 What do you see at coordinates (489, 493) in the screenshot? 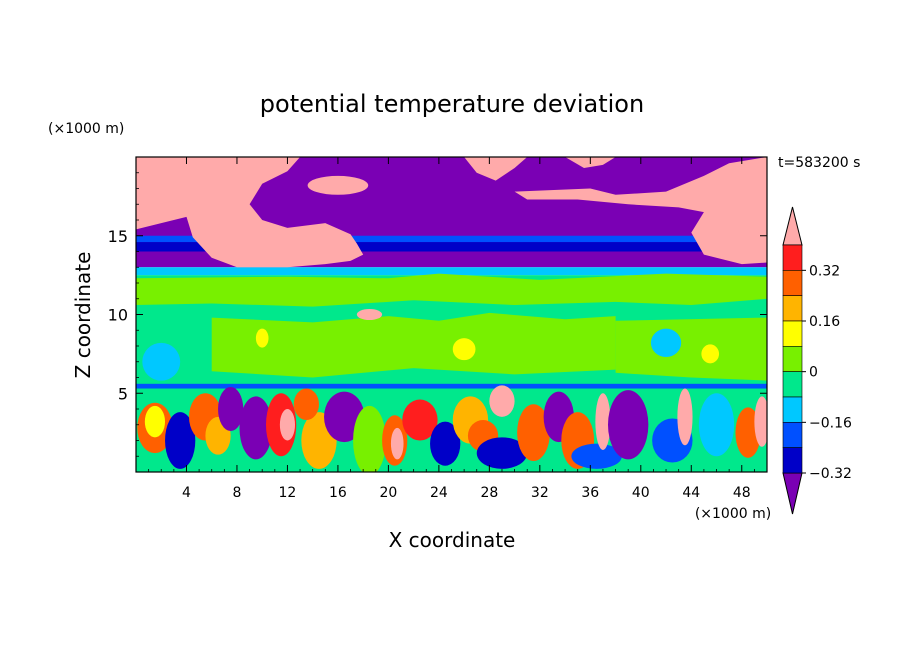
I see `x-tick-label: 28` at bounding box center [489, 493].